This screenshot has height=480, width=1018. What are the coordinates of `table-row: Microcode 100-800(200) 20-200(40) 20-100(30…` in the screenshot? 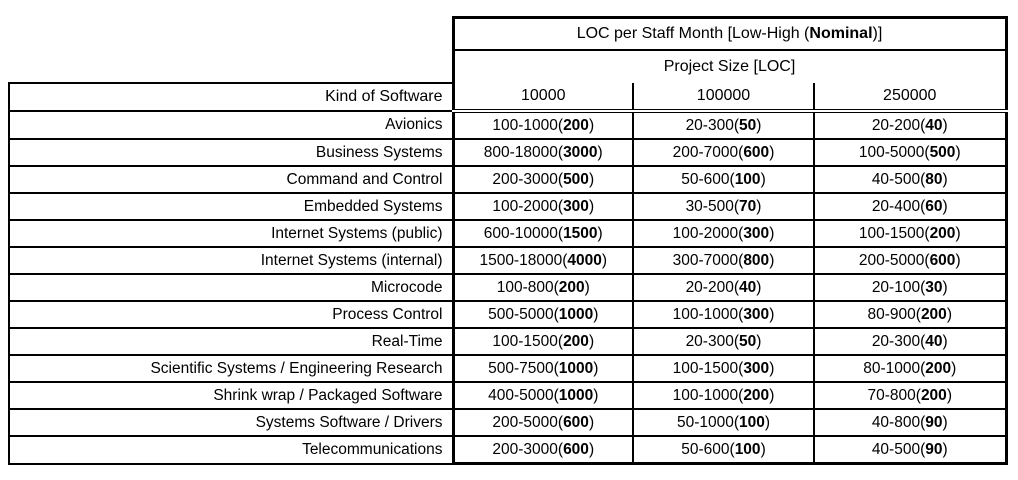 It's located at (508, 288).